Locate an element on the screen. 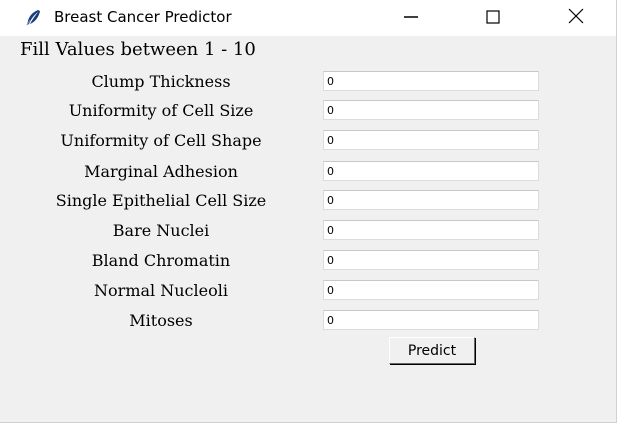 The height and width of the screenshot is (429, 621). uniformity-cell-size-input is located at coordinates (431, 110).